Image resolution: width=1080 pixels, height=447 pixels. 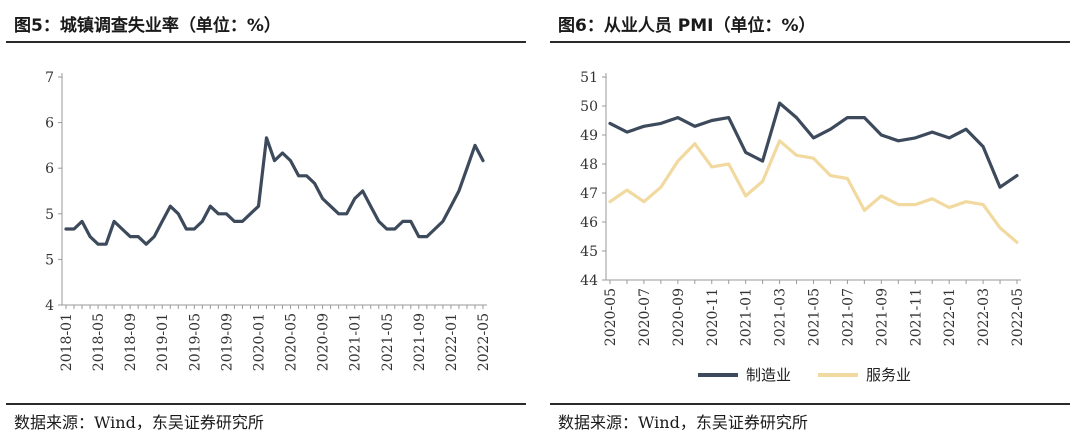 I want to click on legend-label-2: 服务业, so click(x=888, y=375).